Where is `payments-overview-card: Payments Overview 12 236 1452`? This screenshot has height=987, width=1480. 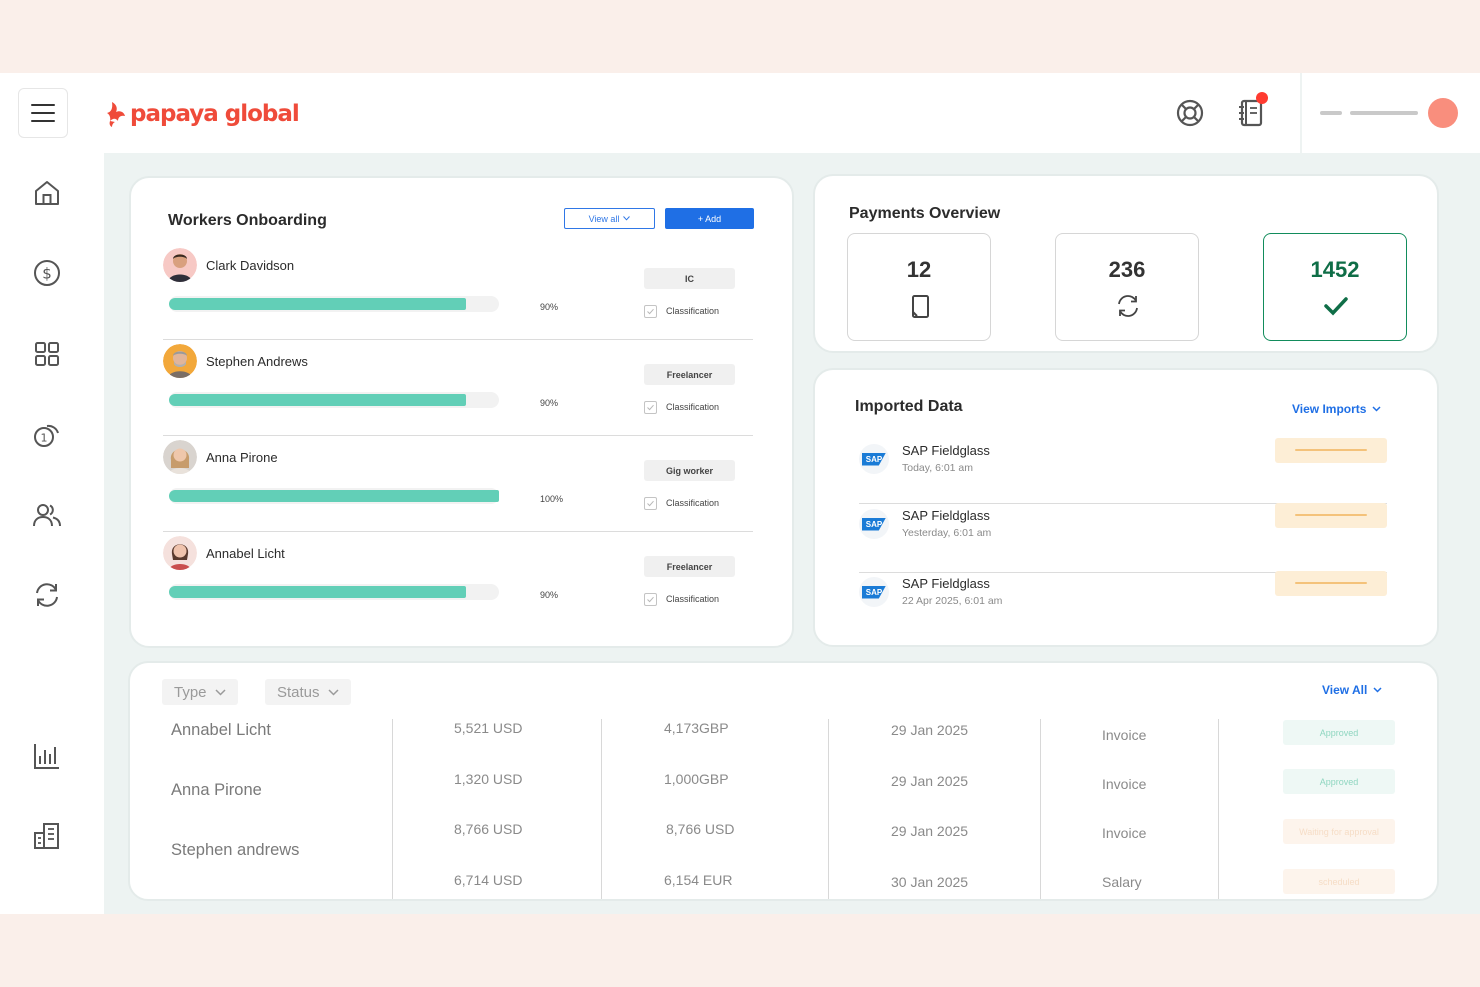 payments-overview-card: Payments Overview 12 236 1452 is located at coordinates (1126, 263).